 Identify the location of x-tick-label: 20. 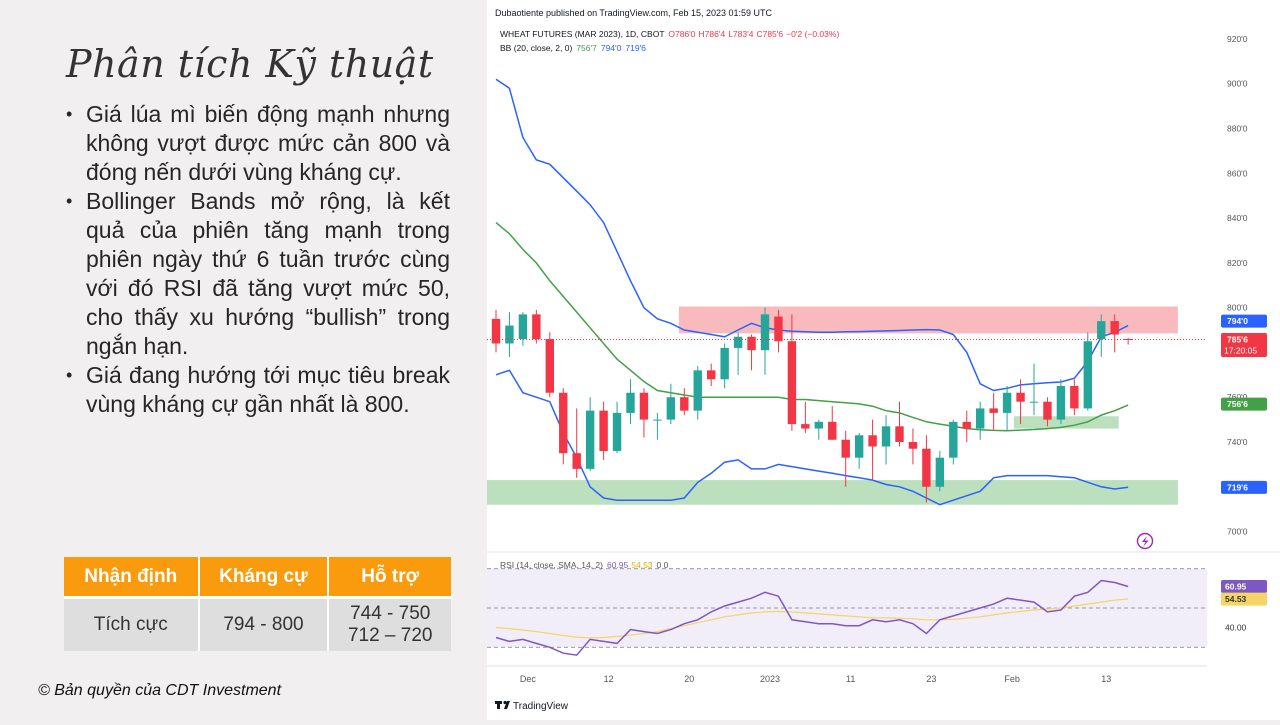
(689, 679).